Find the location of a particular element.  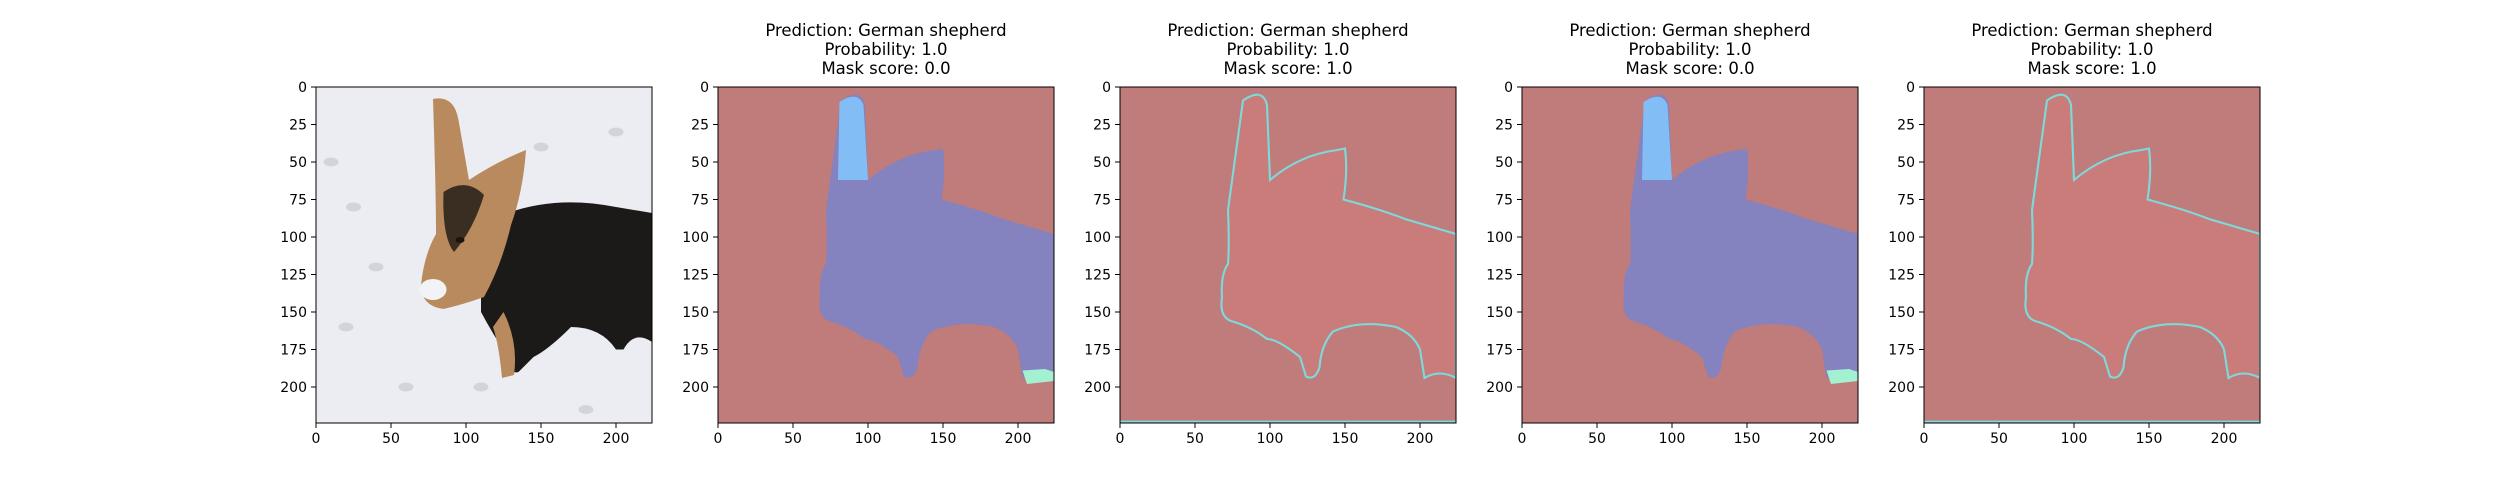

snow-on-nose is located at coordinates (433, 289).